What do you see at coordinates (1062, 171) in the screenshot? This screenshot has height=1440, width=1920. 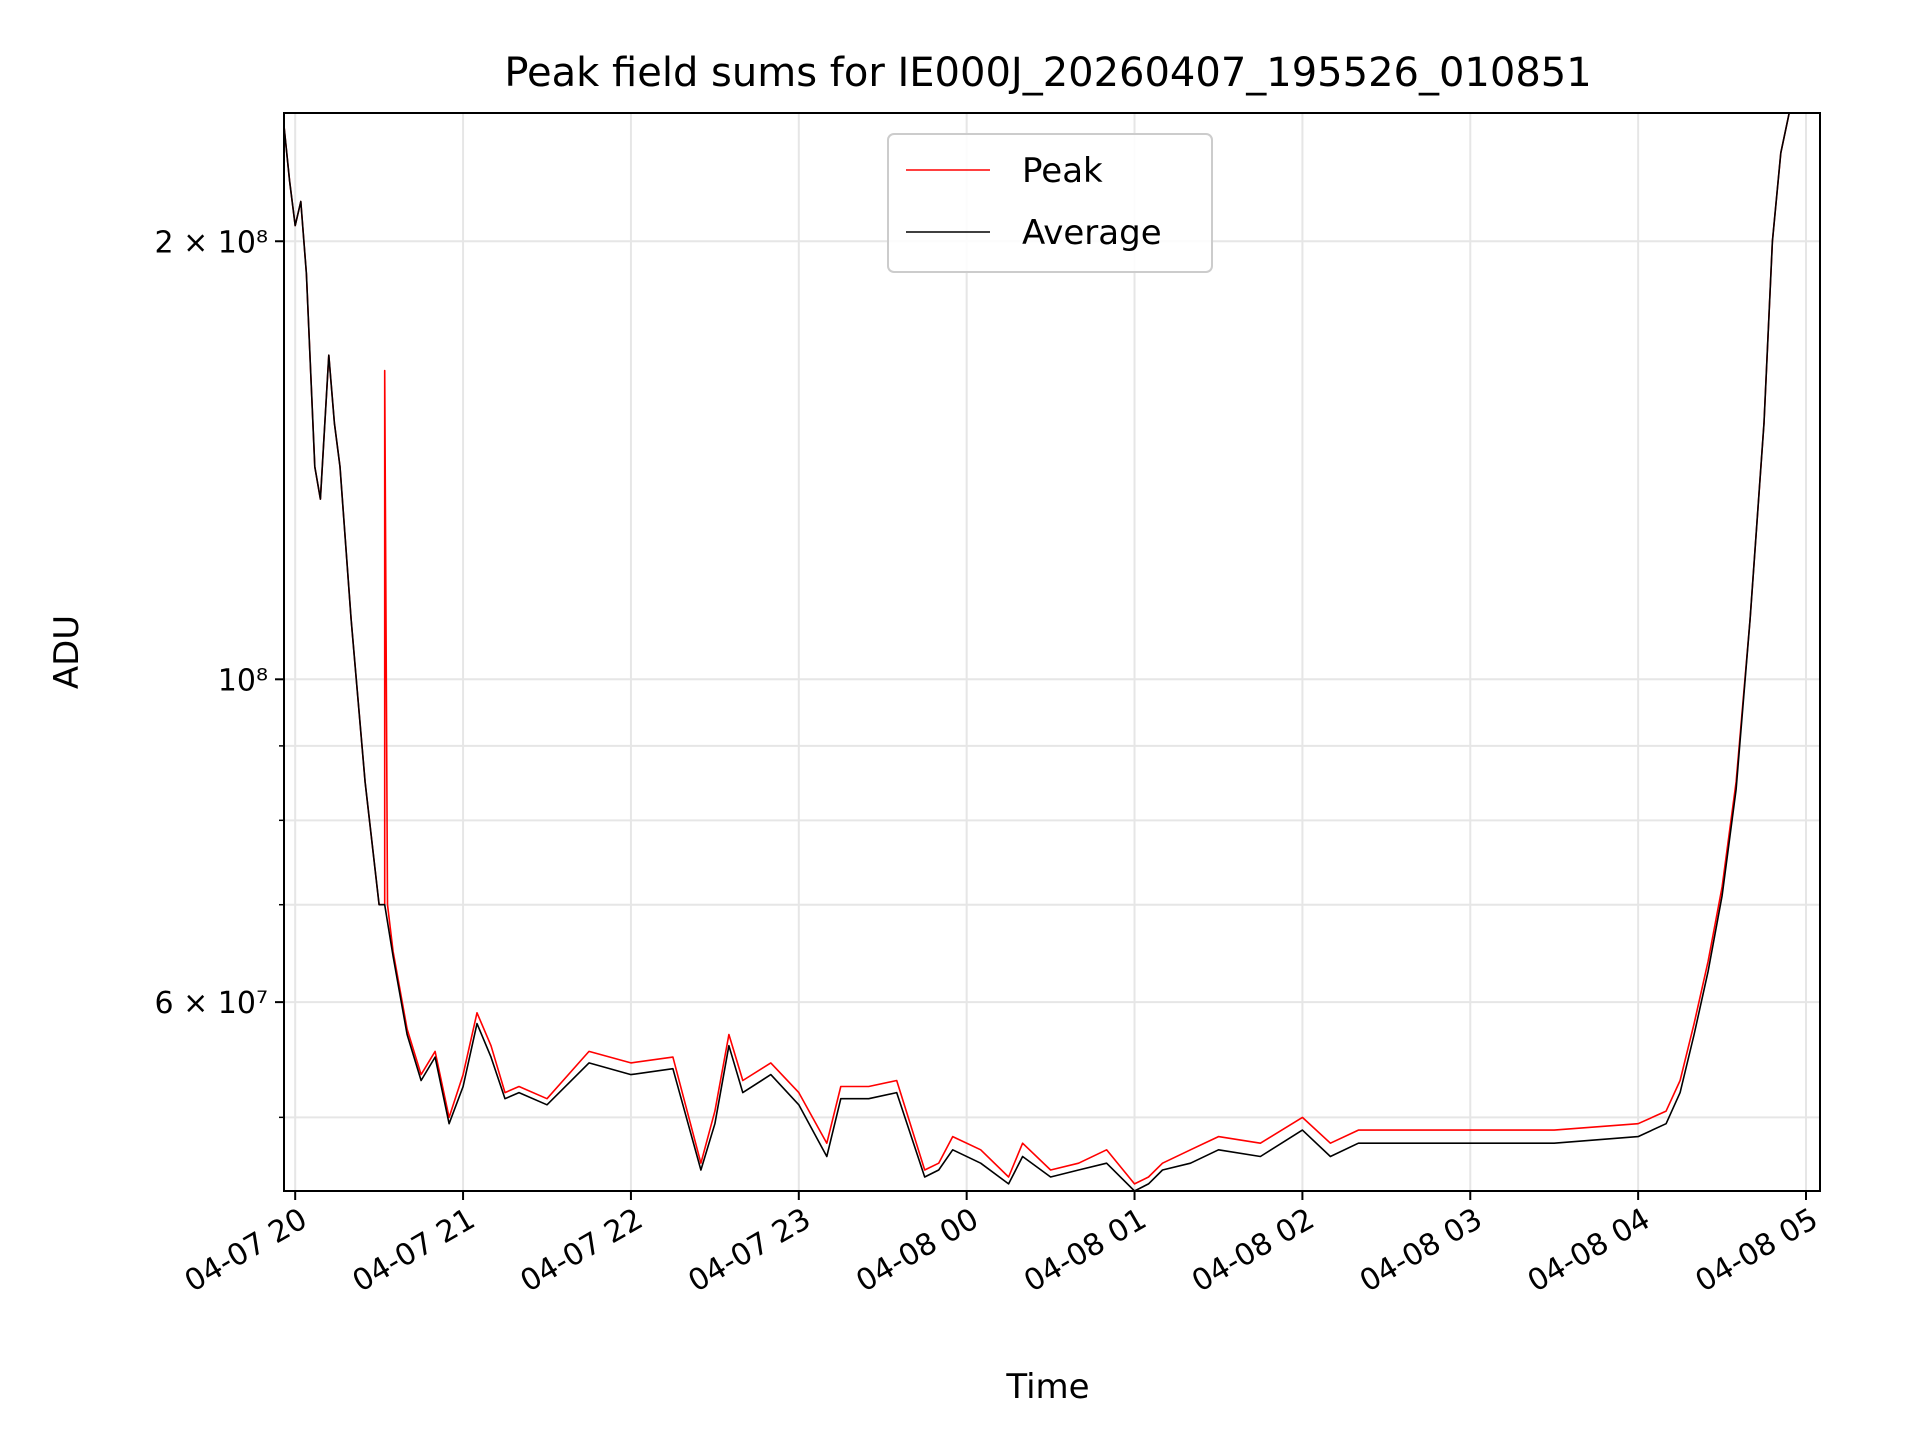 I see `legend-label-peak: Peak` at bounding box center [1062, 171].